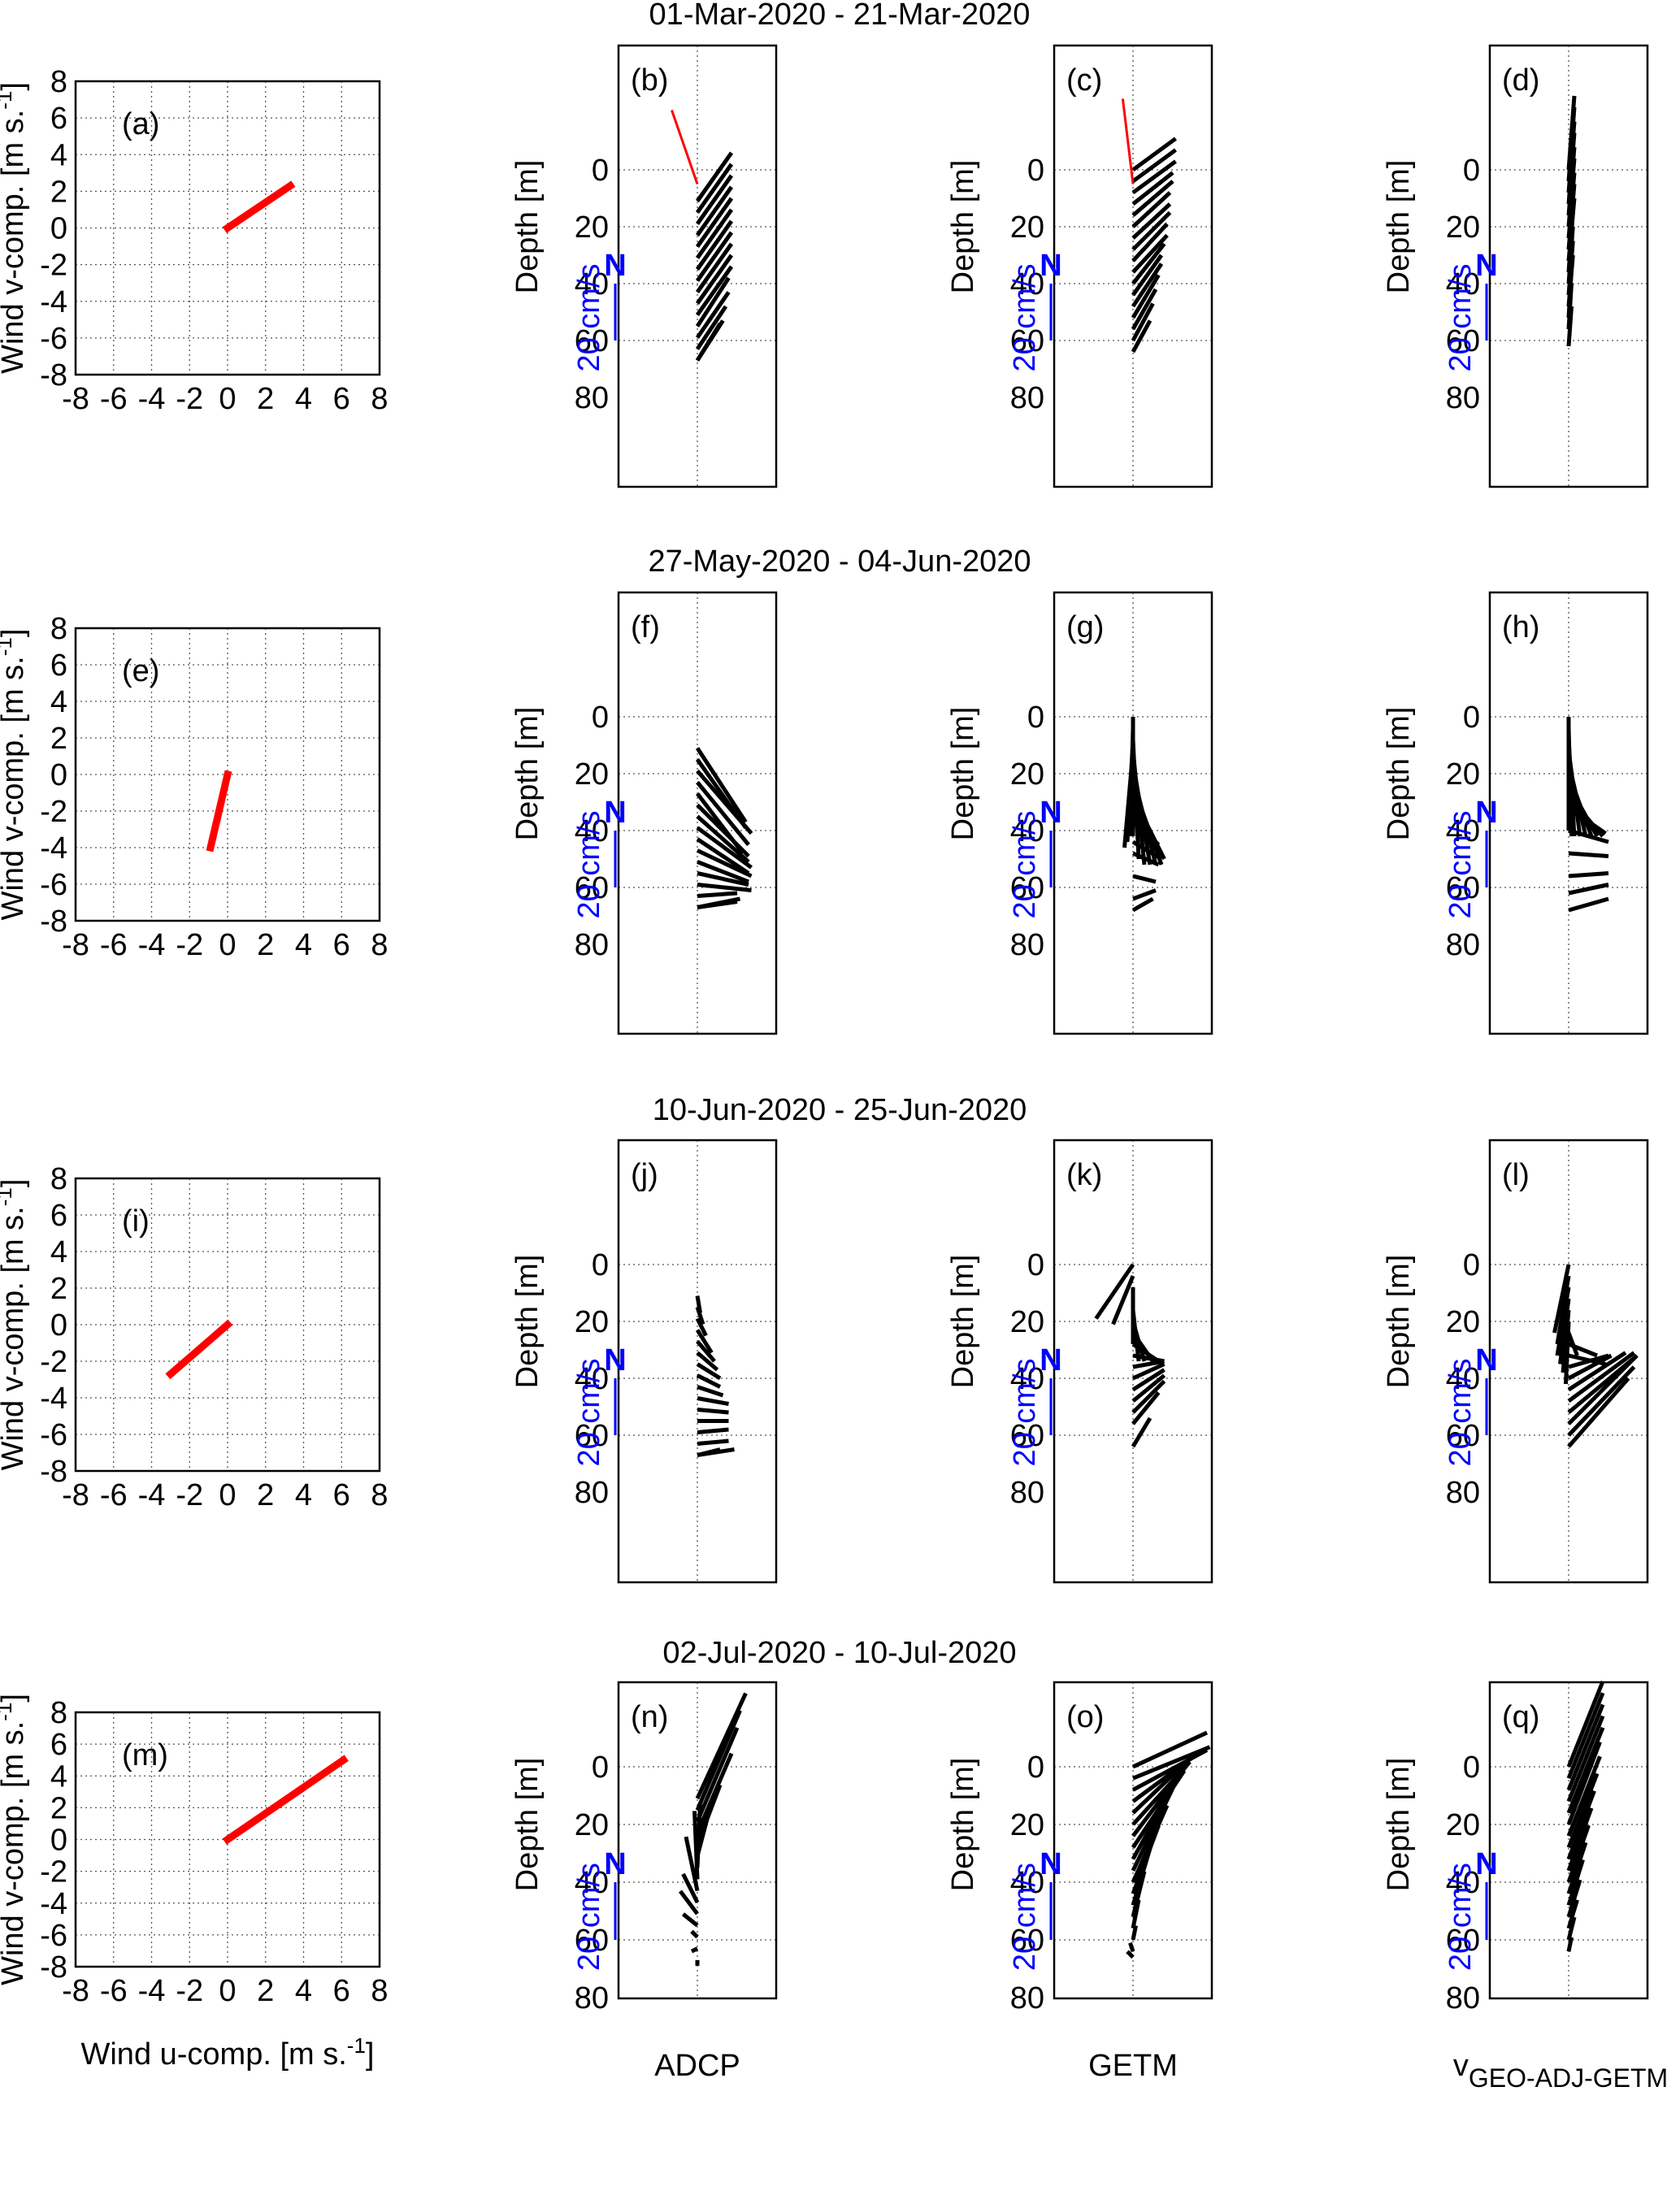 The width and height of the screenshot is (1680, 2204). Describe the element at coordinates (644, 813) in the screenshot. I see `depth-panel-f: 0 20 40 60 80 Depth [m] (f) N20 cm/s` at that location.